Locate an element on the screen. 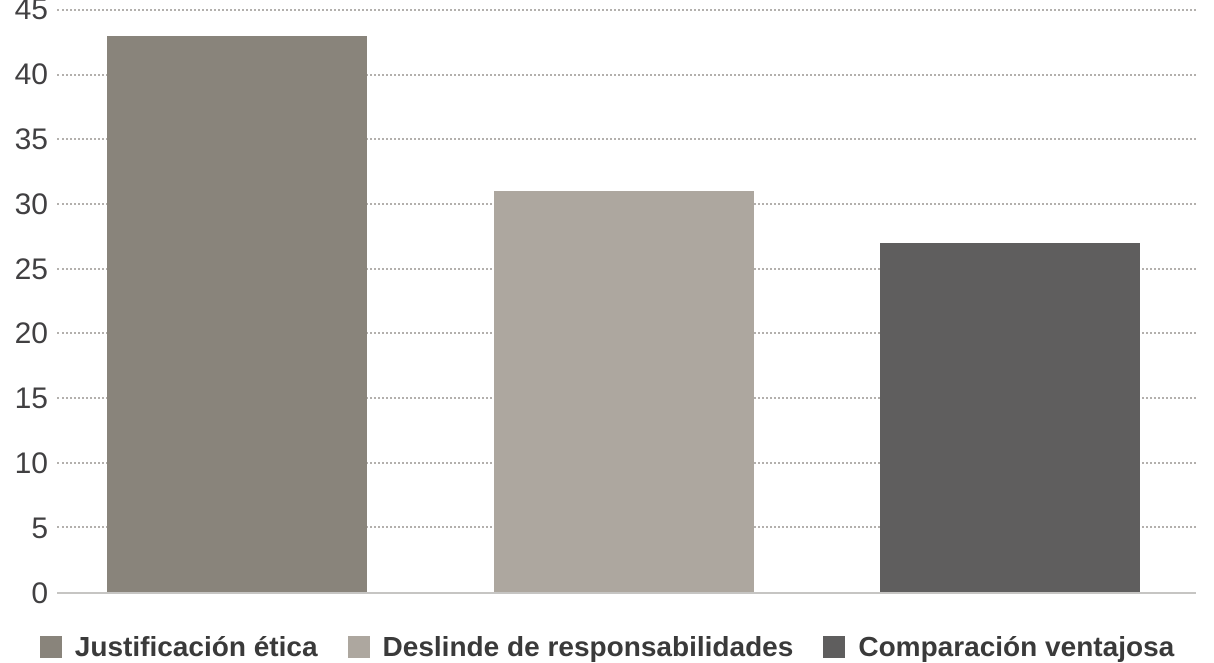 The image size is (1214, 663). y-tick-label-40: 40 is located at coordinates (31, 74).